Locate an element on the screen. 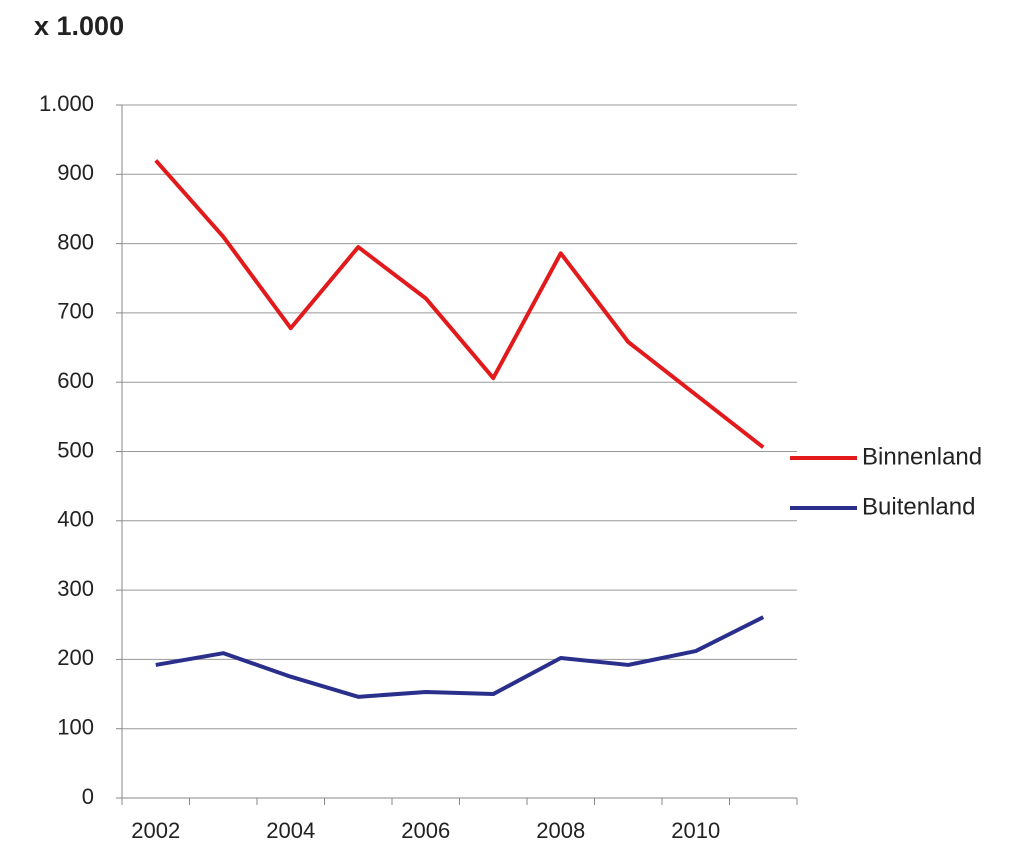  y-tick-label: 100 is located at coordinates (75, 727).